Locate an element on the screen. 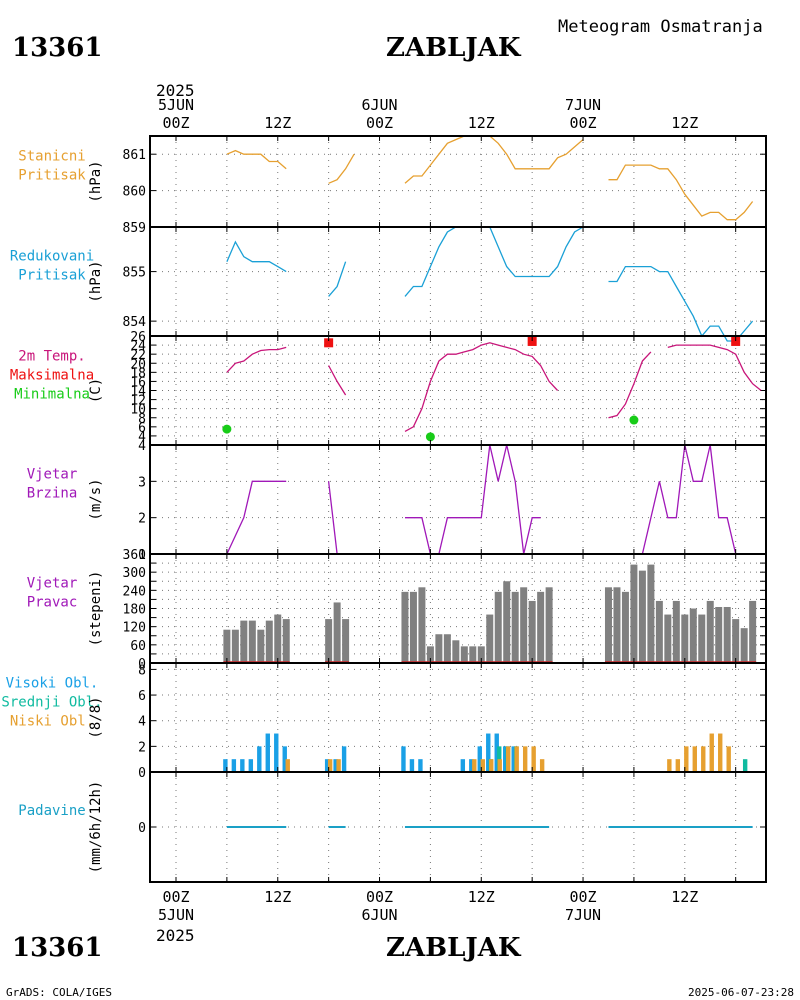  y-tick-label: 22 is located at coordinates (138, 355).